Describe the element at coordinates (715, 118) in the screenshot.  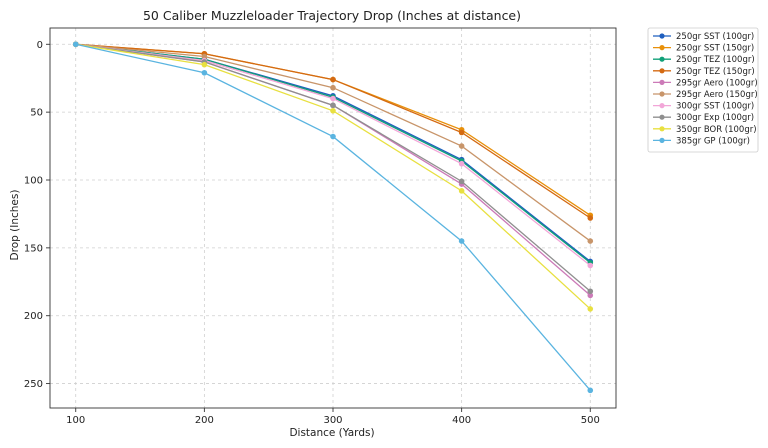
I see `legend-label: 300gr Exp (100gr)` at that location.